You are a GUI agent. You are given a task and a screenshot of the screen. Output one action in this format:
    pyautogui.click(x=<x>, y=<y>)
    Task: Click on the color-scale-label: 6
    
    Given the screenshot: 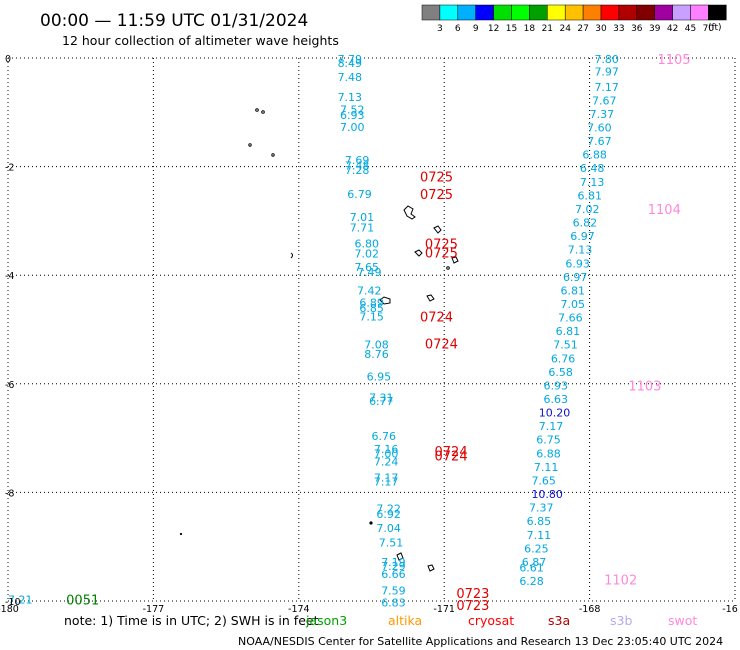 What is the action you would take?
    pyautogui.click(x=458, y=29)
    